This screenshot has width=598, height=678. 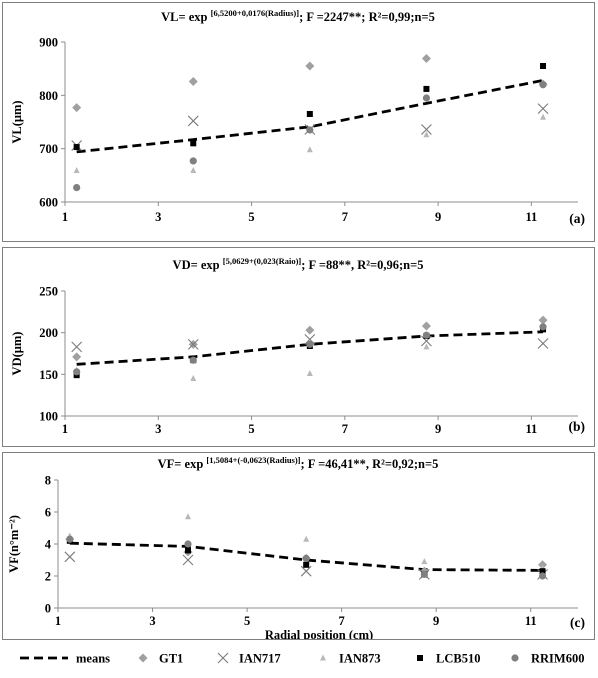 I want to click on x-tick-label: 1, so click(x=65, y=217).